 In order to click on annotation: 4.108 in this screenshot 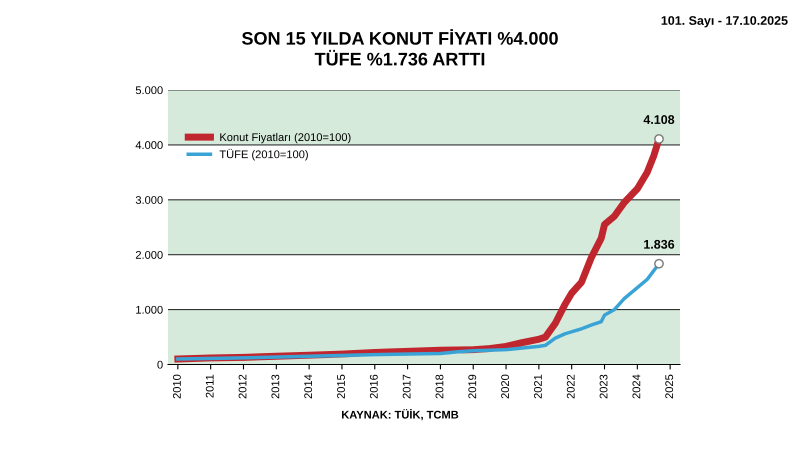, I will do `click(659, 119)`.